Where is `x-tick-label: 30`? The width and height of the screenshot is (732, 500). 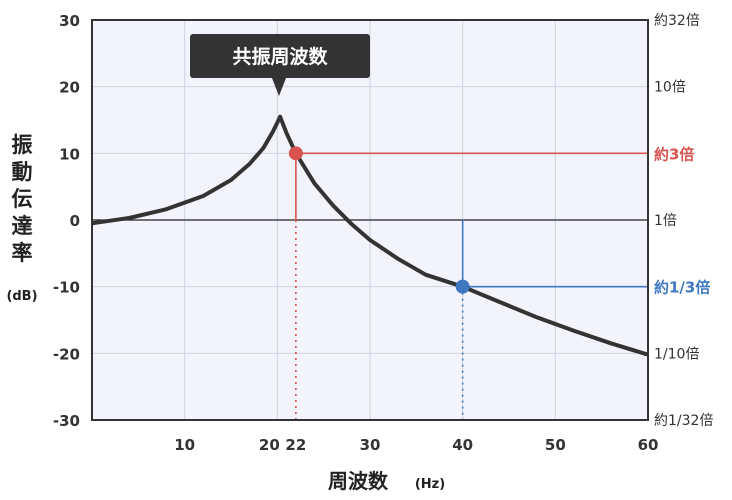 x-tick-label: 30 is located at coordinates (370, 445).